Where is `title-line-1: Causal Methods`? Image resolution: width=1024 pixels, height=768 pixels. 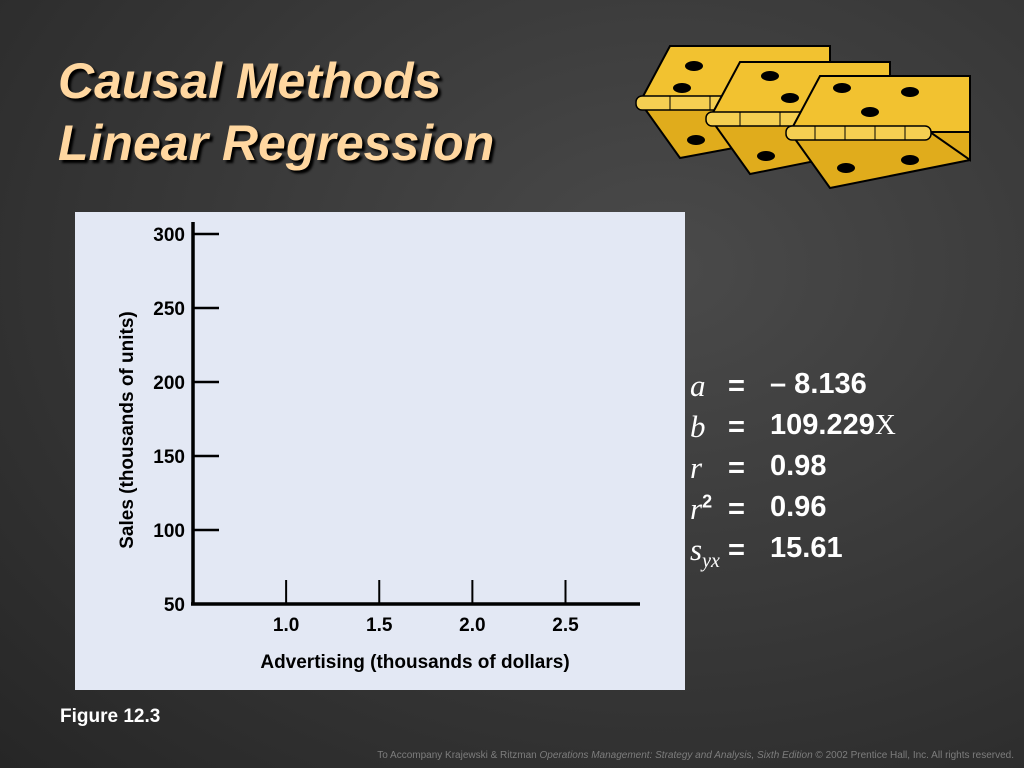 title-line-1: Causal Methods is located at coordinates (250, 81).